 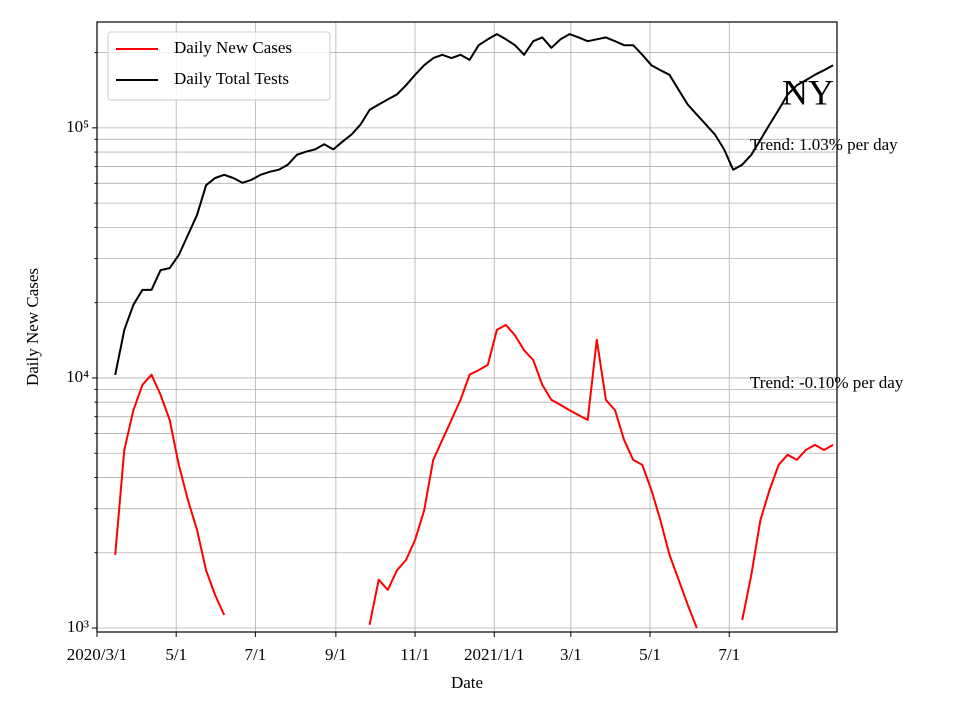 I want to click on annotation: Trend: -0.10% per day, so click(x=827, y=382).